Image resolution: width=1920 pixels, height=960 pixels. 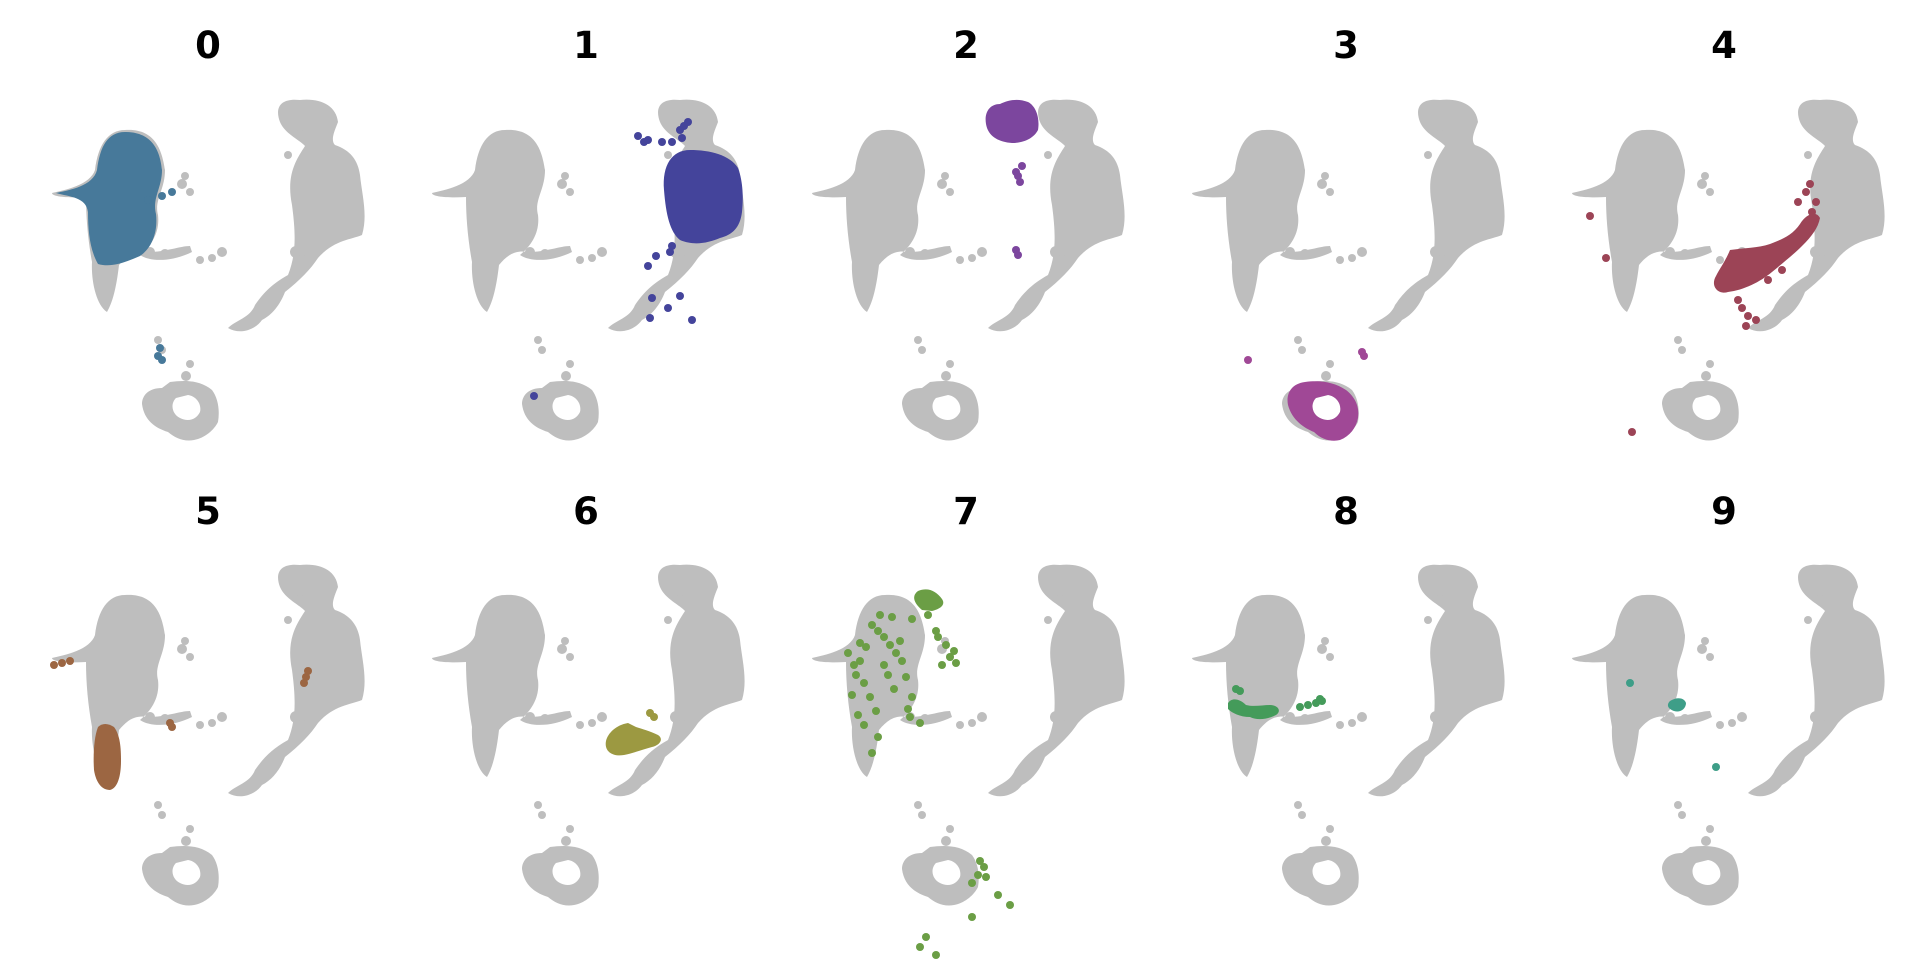 What do you see at coordinates (208, 511) in the screenshot?
I see `panel-title: 5` at bounding box center [208, 511].